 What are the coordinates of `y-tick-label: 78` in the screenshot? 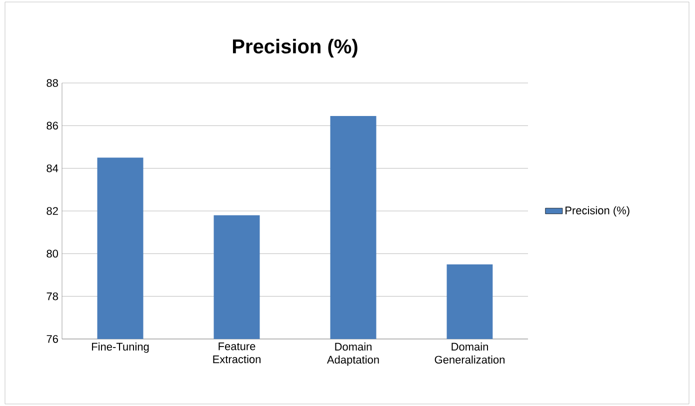 It's located at (52, 296).